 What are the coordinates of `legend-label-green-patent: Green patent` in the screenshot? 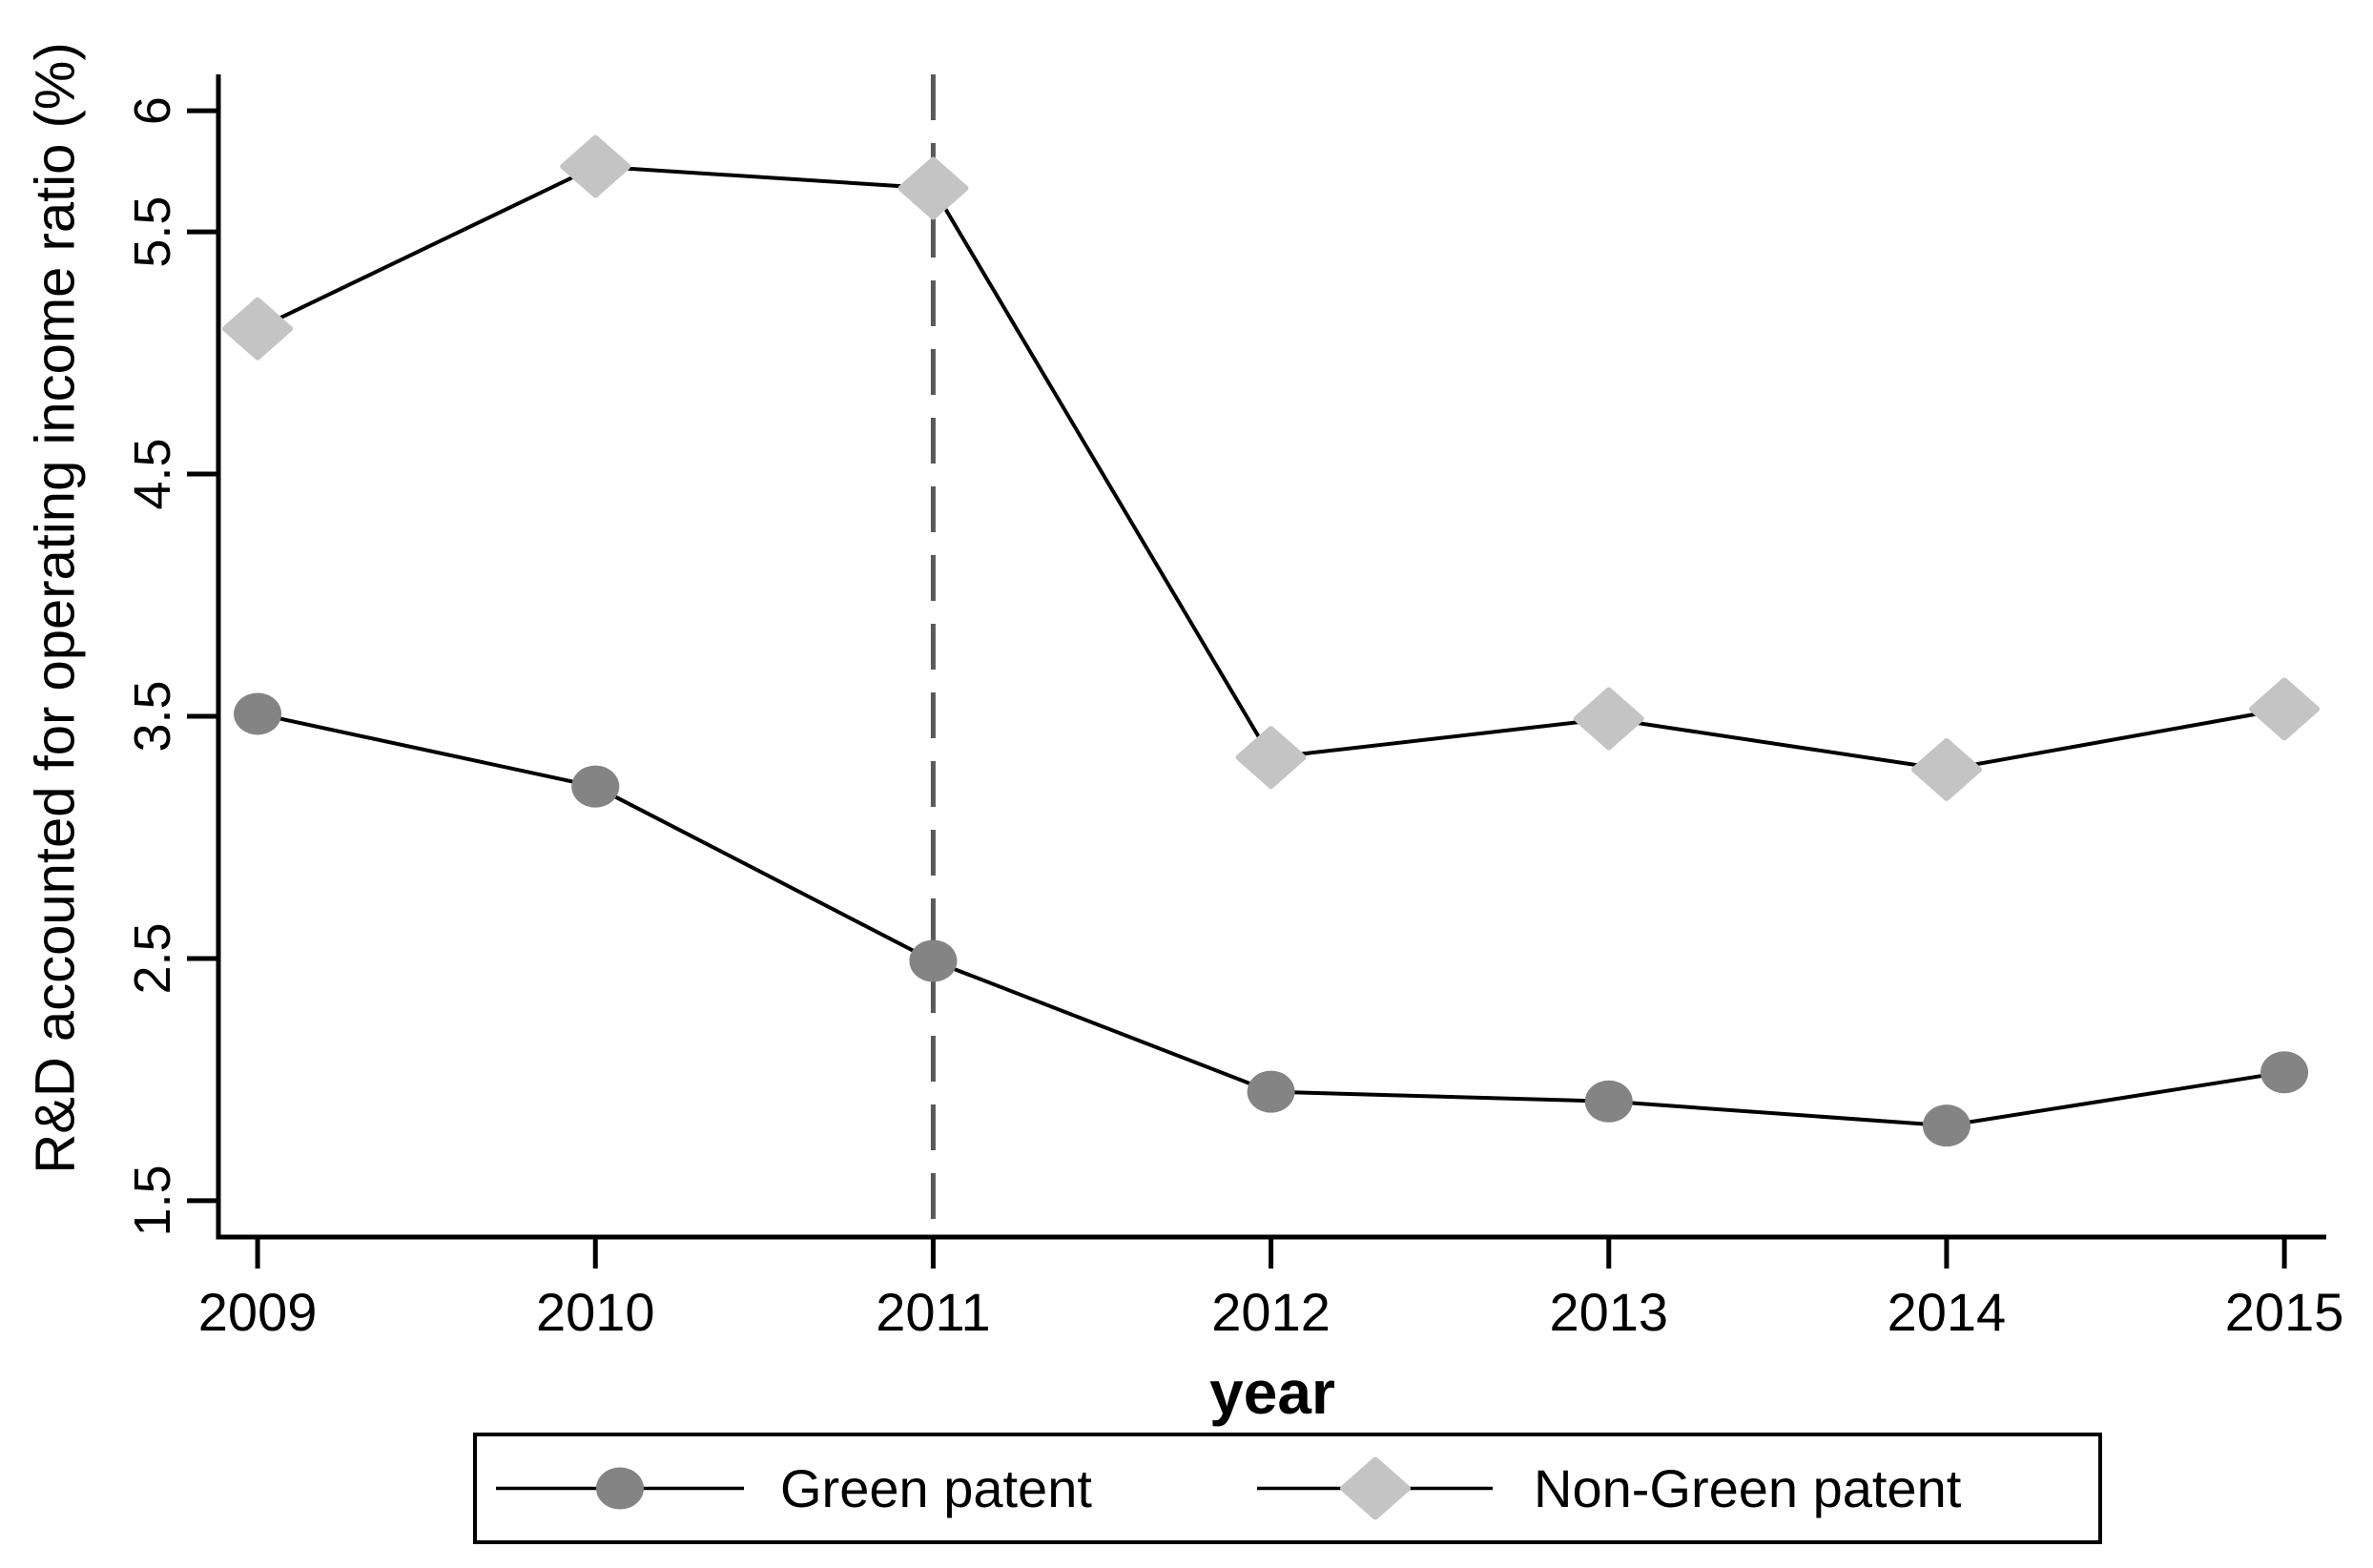 It's located at (936, 1488).